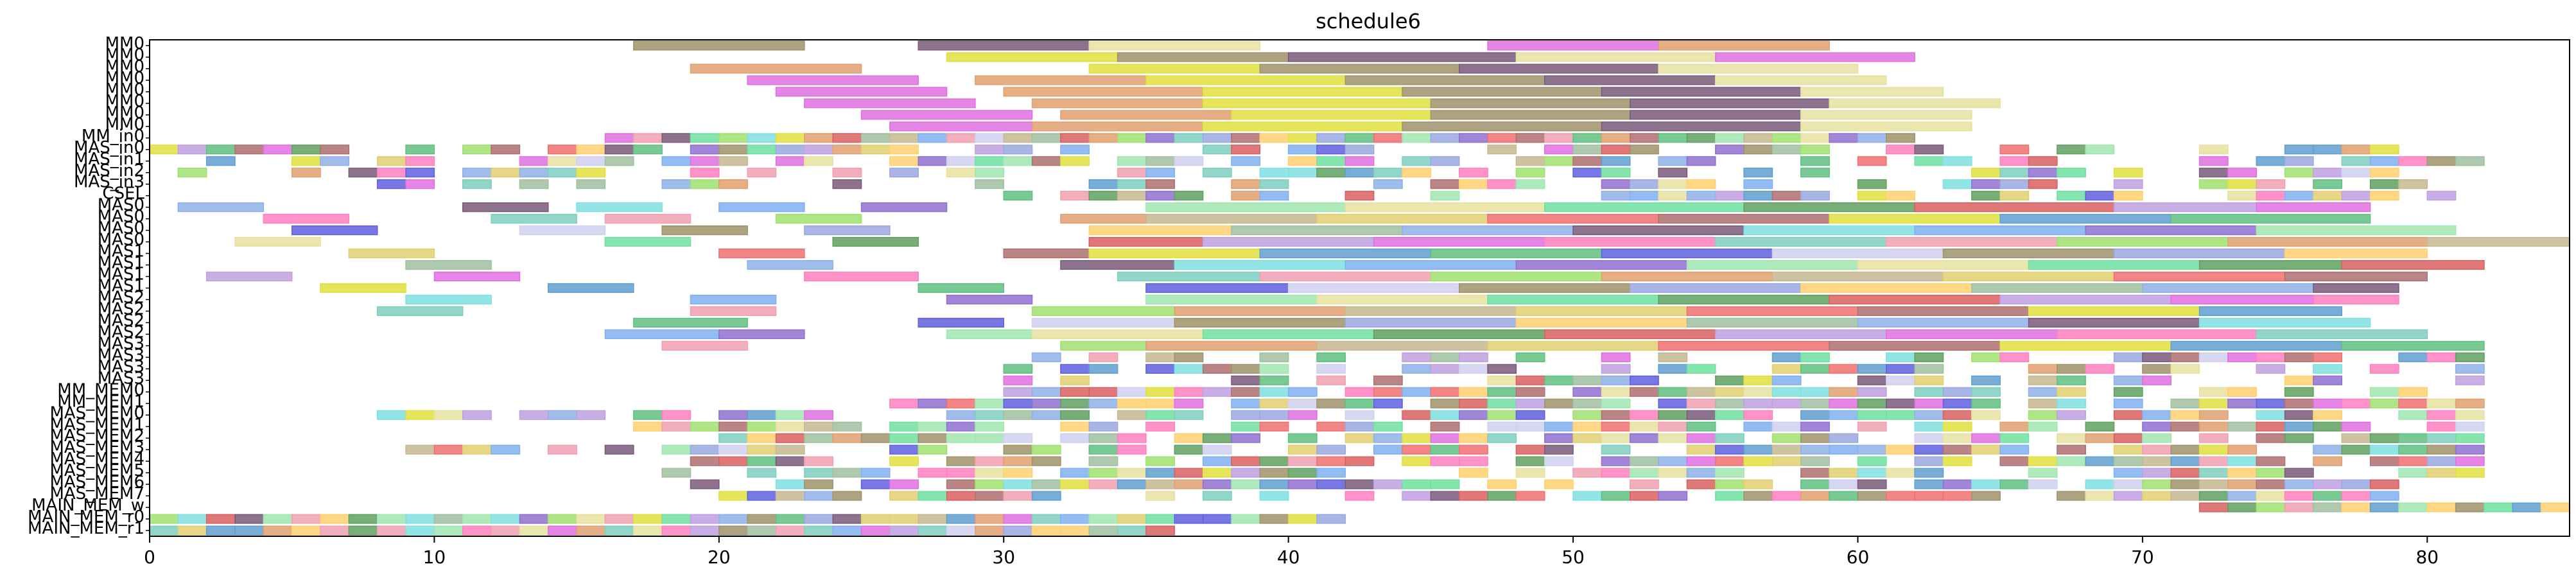 Image resolution: width=2576 pixels, height=578 pixels. I want to click on y-tick-label: MAS_MEM2, so click(96, 436).